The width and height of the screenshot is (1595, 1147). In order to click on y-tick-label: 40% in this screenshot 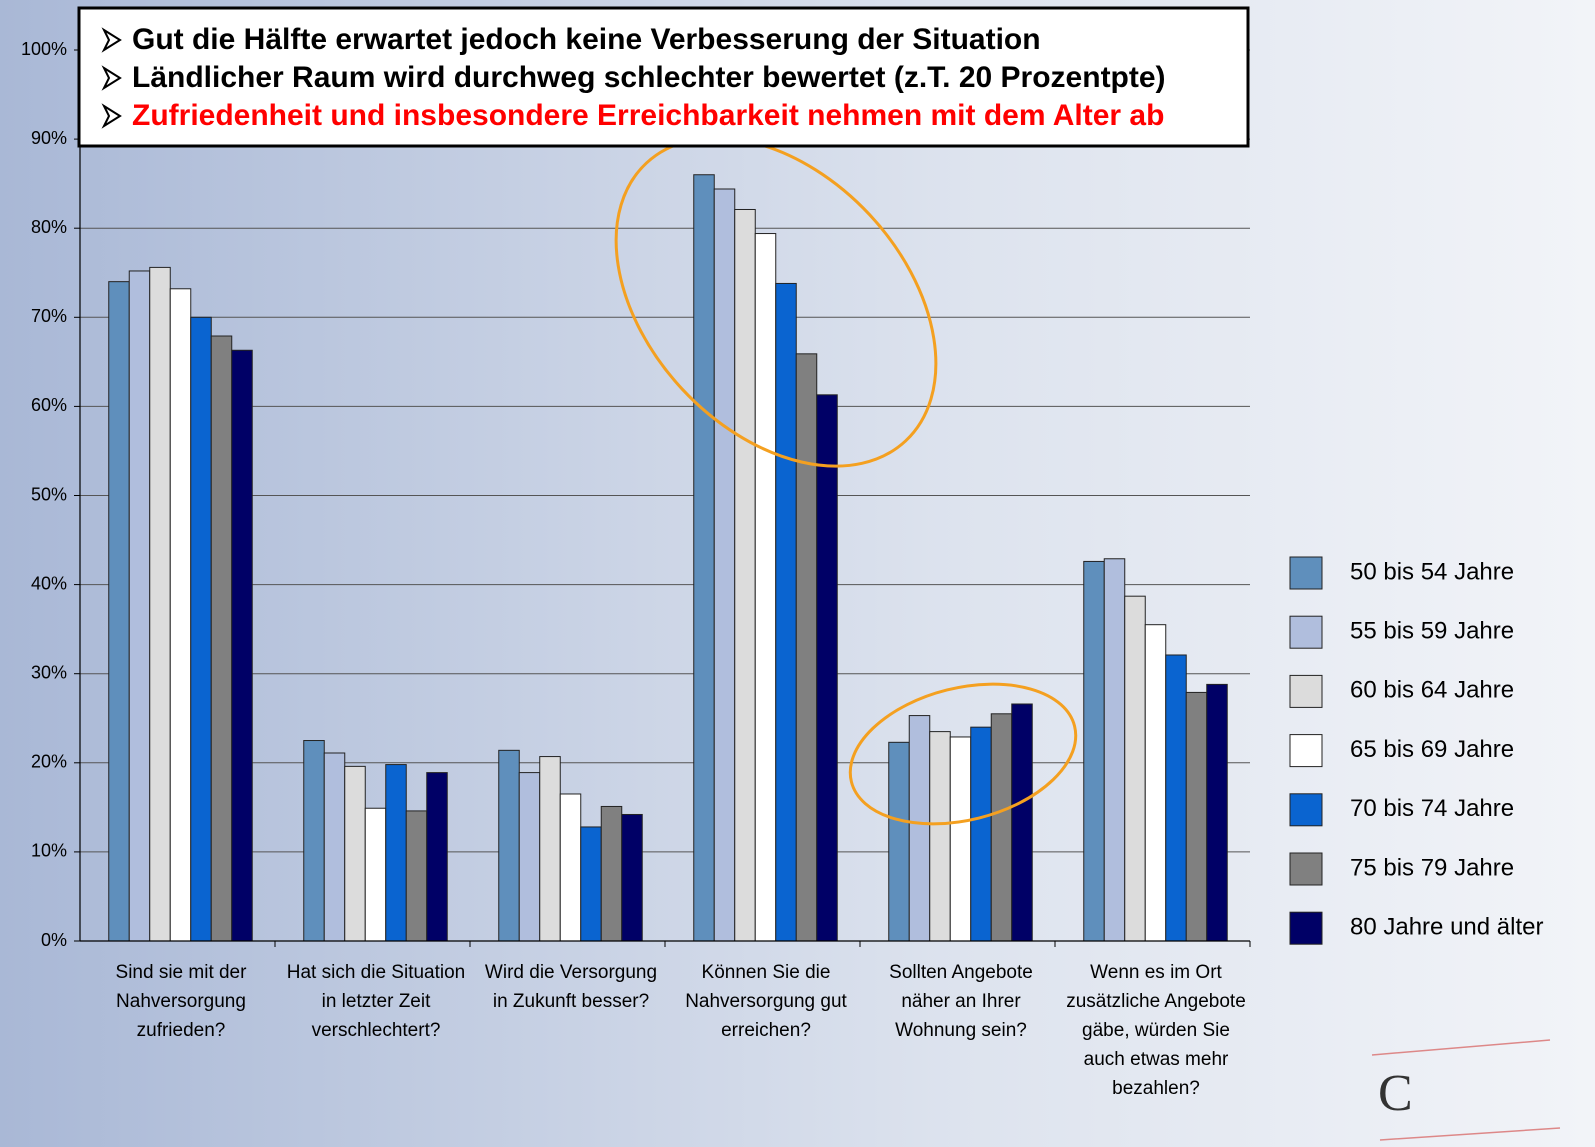, I will do `click(49, 583)`.